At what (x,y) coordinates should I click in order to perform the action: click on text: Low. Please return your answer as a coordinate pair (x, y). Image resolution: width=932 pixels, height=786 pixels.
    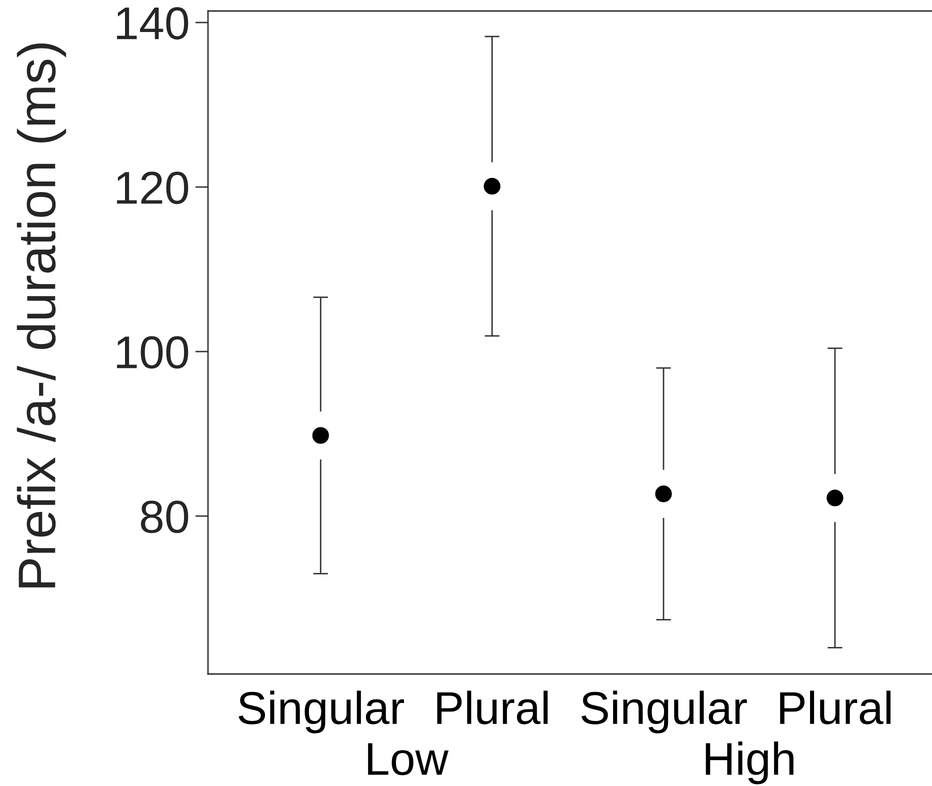
    Looking at the image, I should click on (408, 759).